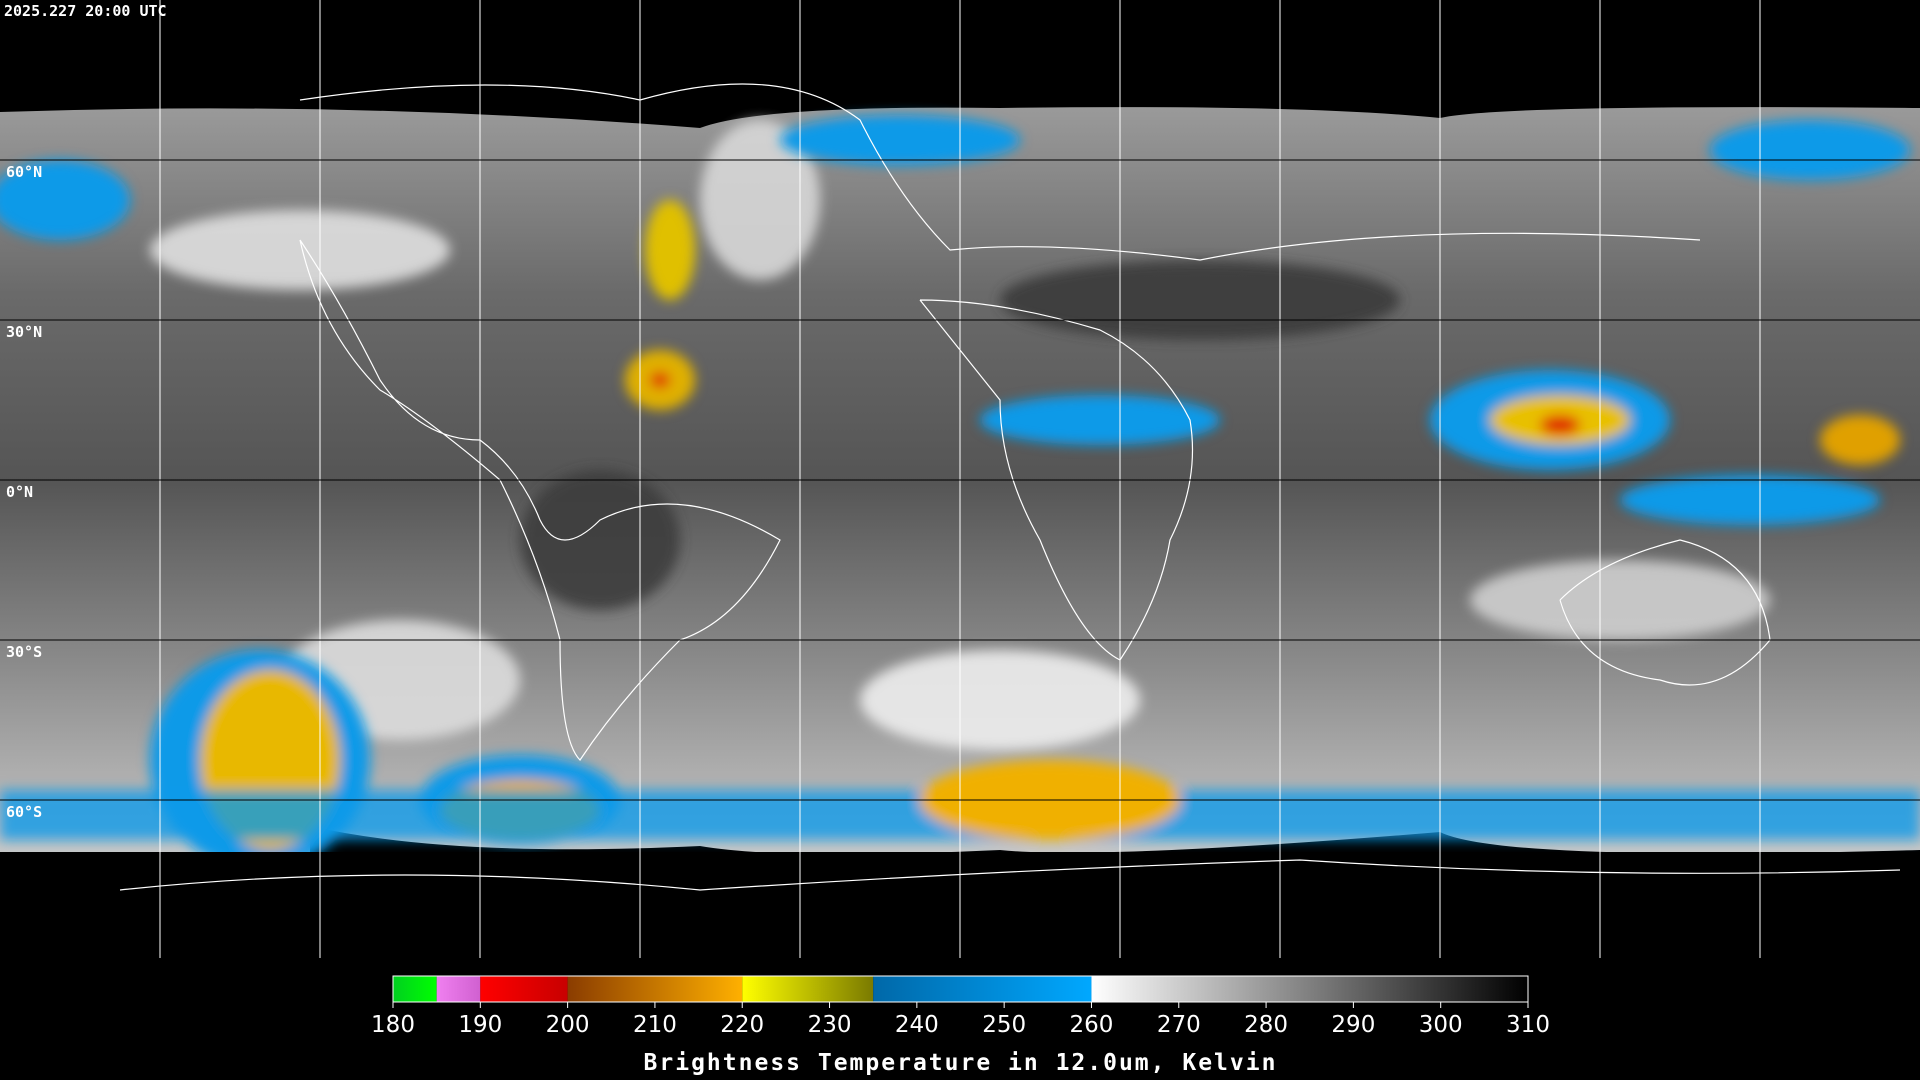  What do you see at coordinates (24, 812) in the screenshot?
I see `lat-label: 60°S` at bounding box center [24, 812].